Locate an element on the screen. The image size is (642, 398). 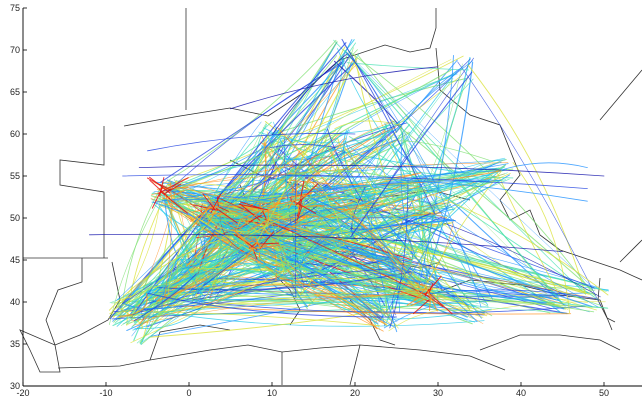
border-africa-interior is located at coordinates (327, 355).